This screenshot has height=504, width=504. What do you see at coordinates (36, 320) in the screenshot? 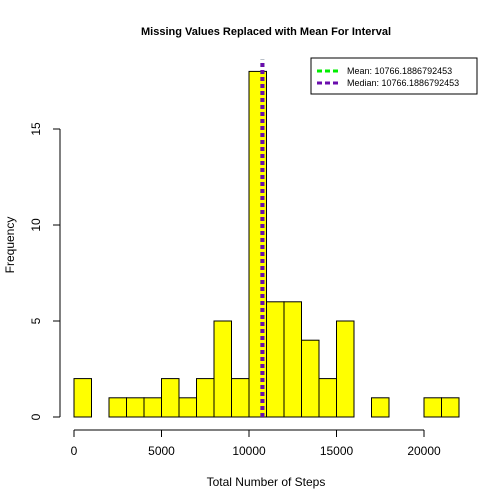
I see `y-tick-label: 5` at bounding box center [36, 320].